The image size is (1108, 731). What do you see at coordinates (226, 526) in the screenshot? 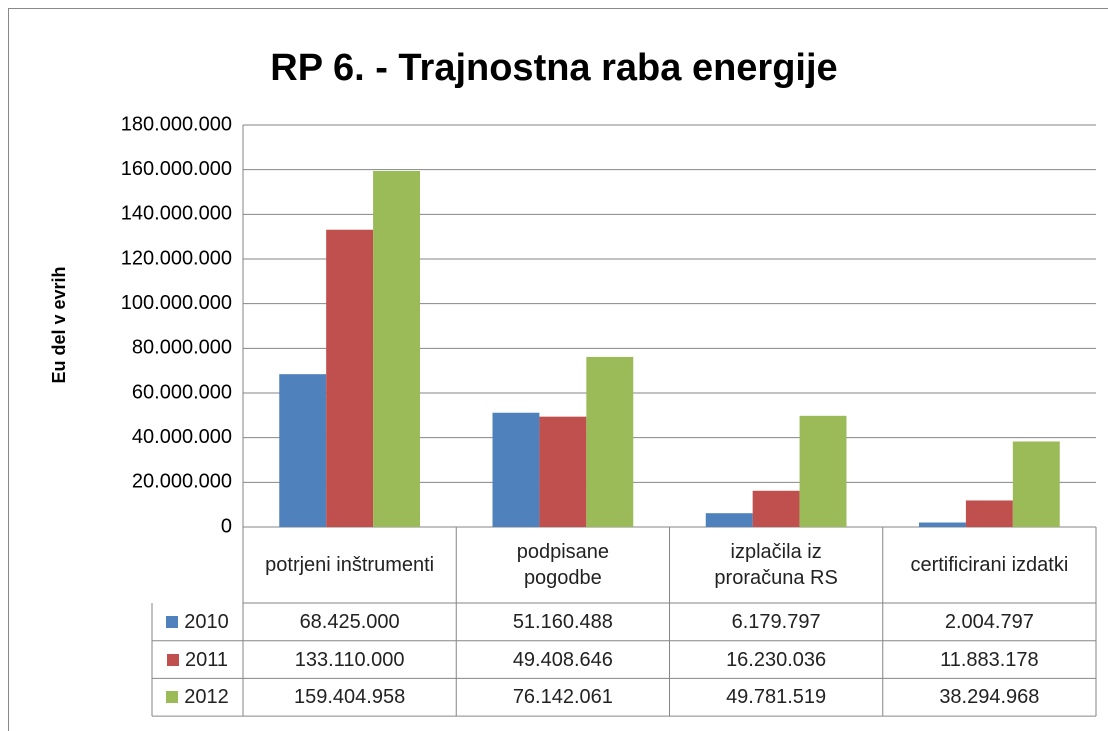
I see `y-tick-label: 0` at bounding box center [226, 526].